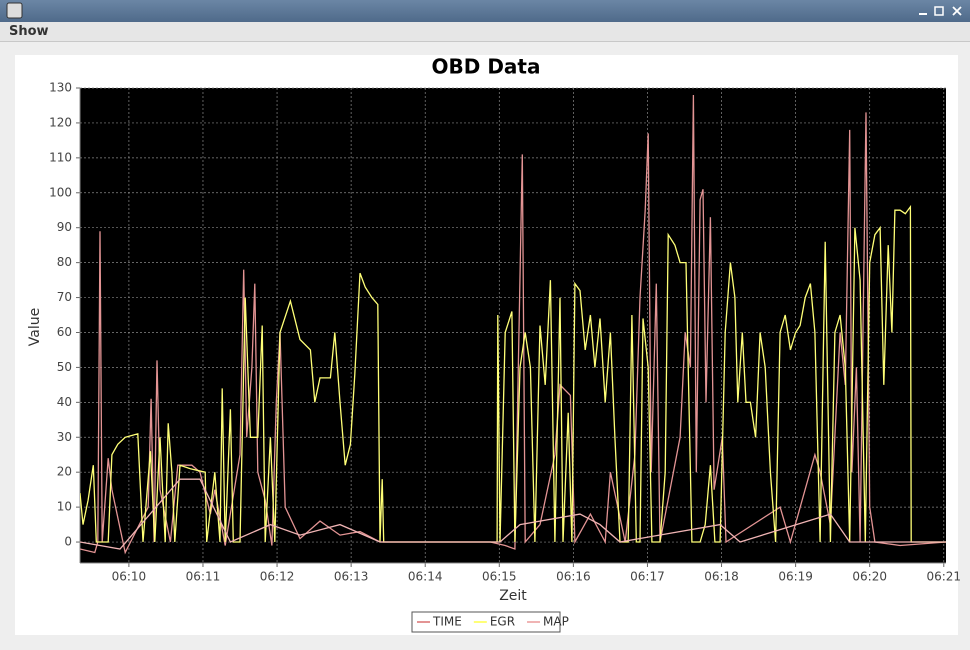  I want to click on window-controls, so click(484, 10).